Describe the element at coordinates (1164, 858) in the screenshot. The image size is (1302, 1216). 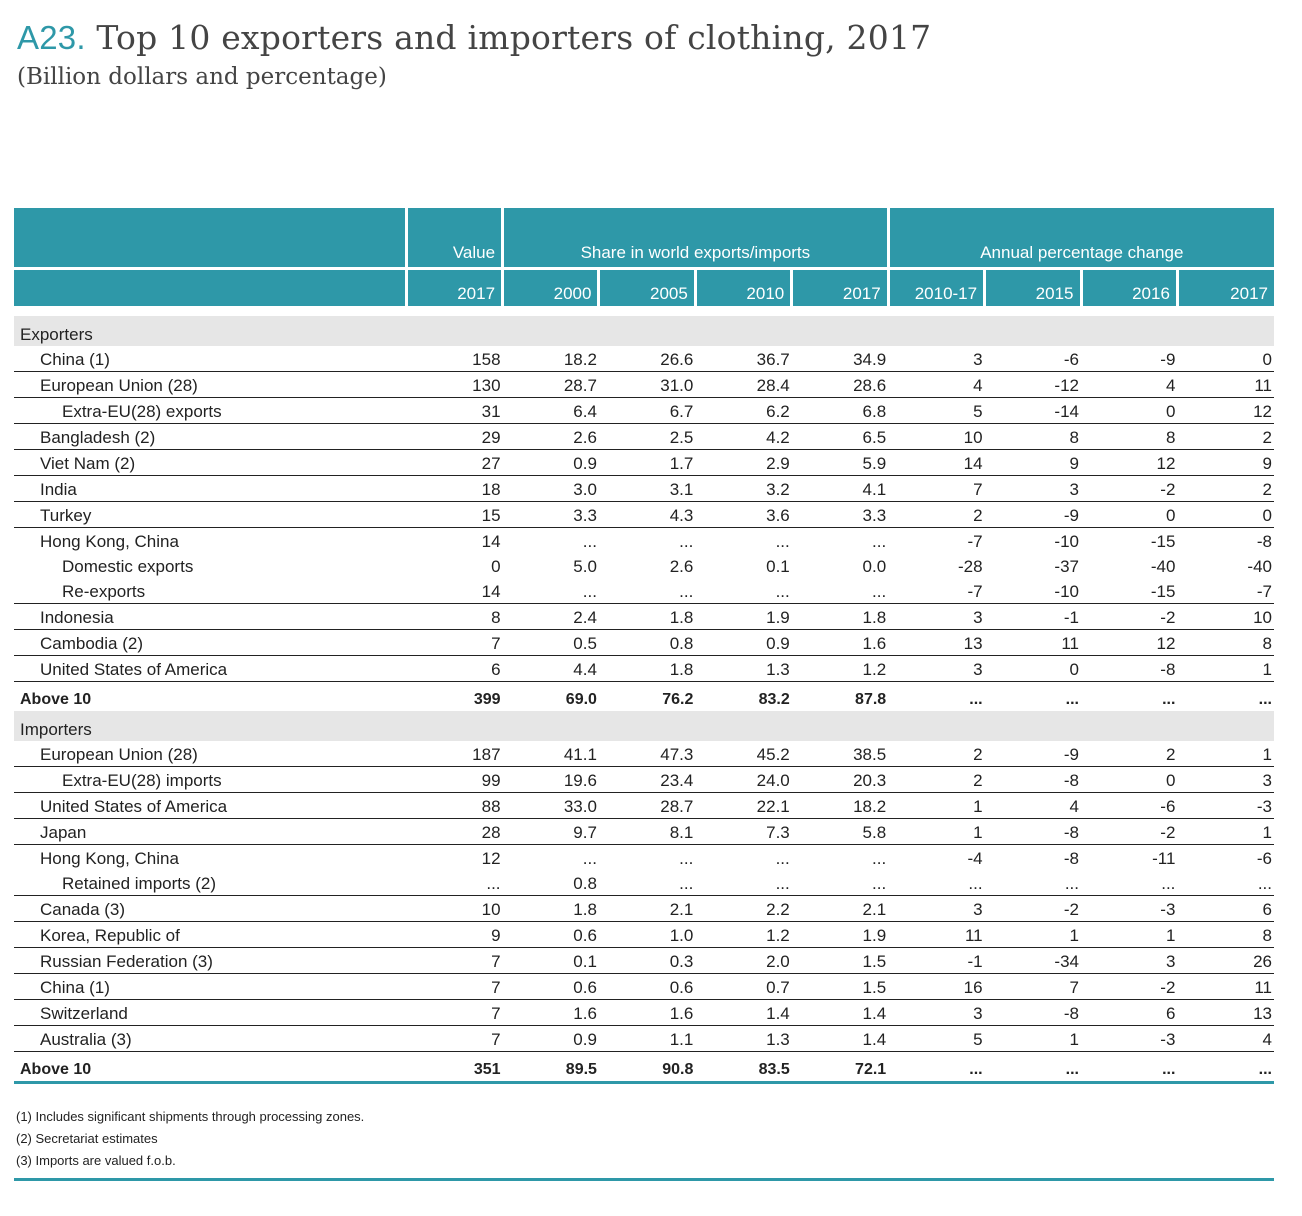
I see `cell: -11` at that location.